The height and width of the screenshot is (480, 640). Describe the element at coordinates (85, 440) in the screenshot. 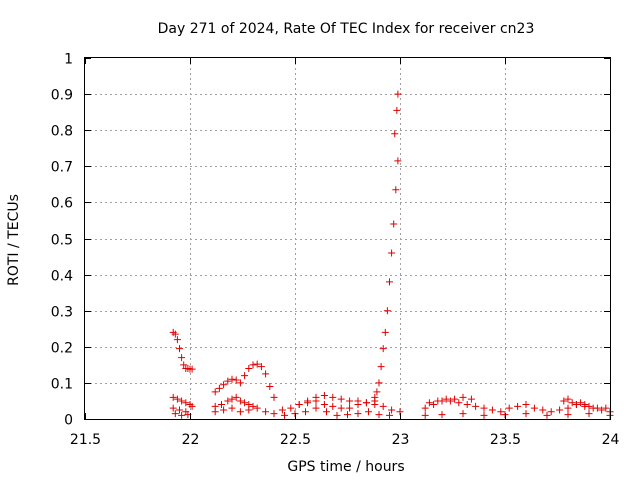

I see `x-tick-label: 21.5` at that location.